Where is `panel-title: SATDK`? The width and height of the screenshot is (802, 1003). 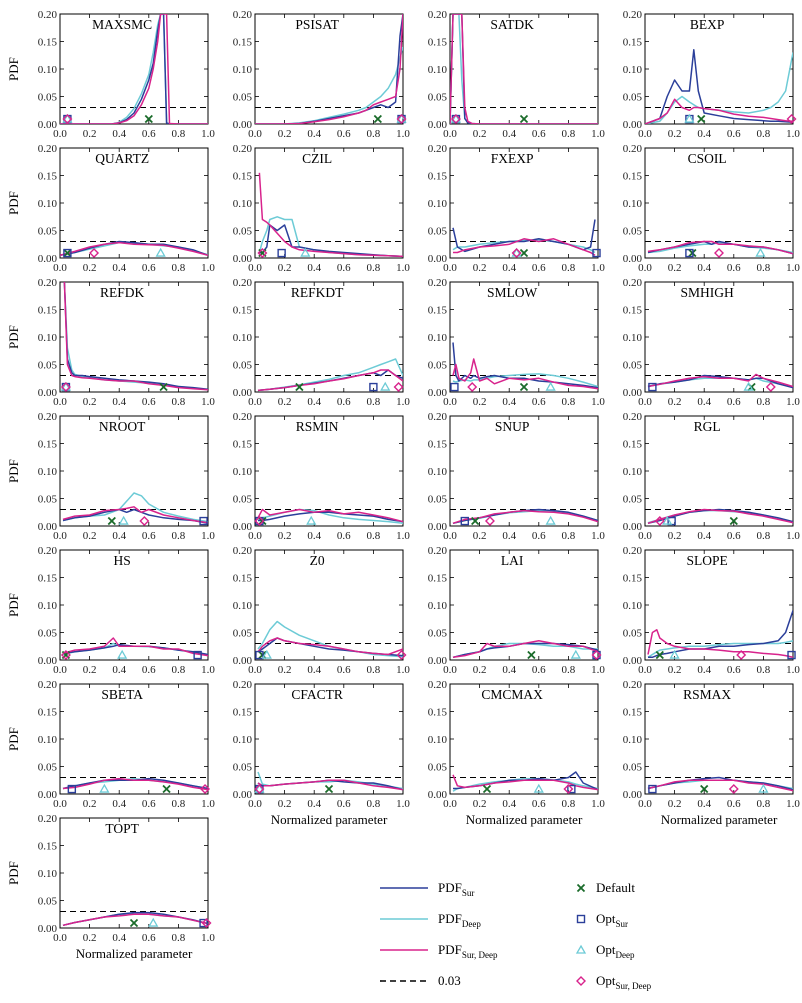
panel-title: SATDK is located at coordinates (512, 24).